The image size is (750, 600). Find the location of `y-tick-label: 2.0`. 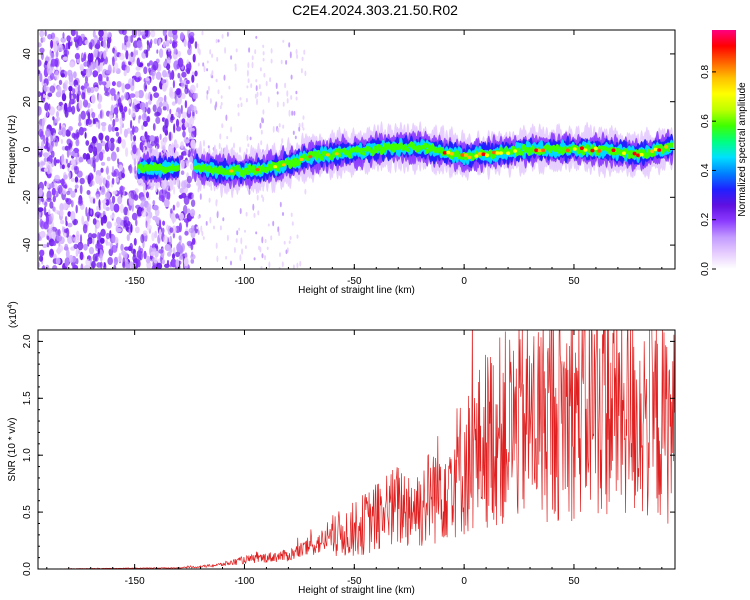

y-tick-label: 2.0 is located at coordinates (27, 341).